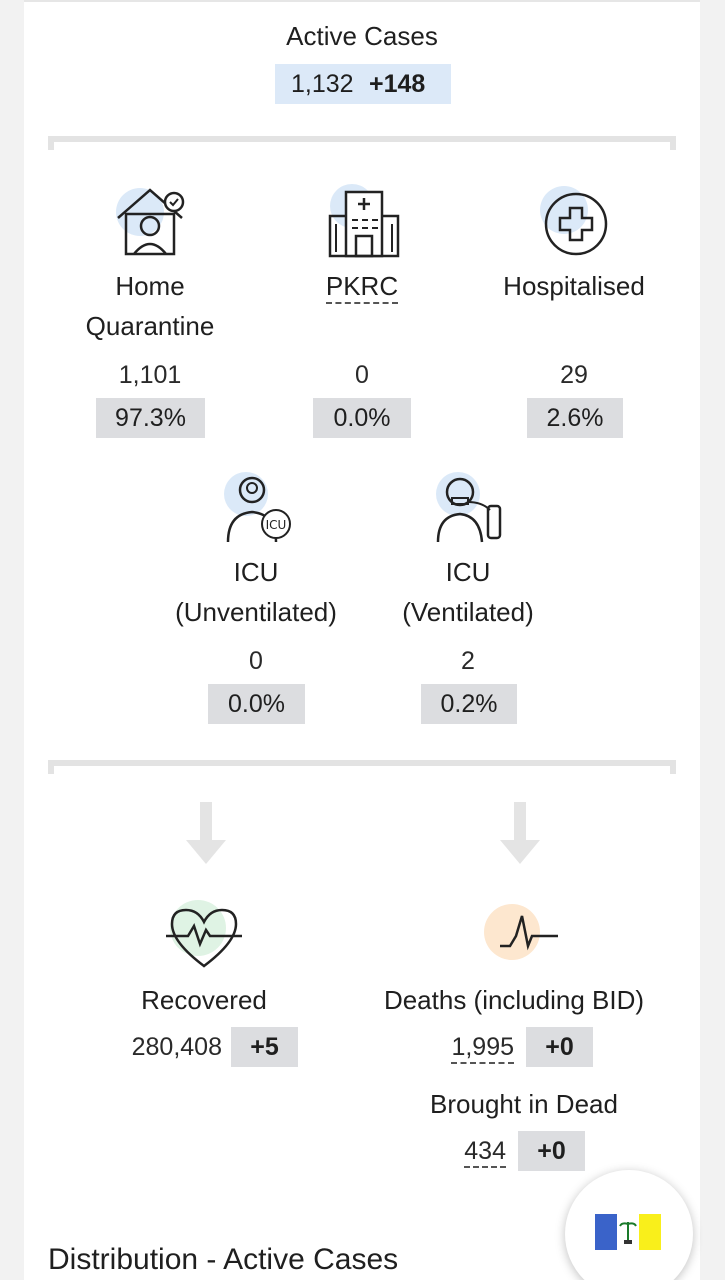  Describe the element at coordinates (322, 84) in the screenshot. I see `active-cases-value: 1,132` at that location.